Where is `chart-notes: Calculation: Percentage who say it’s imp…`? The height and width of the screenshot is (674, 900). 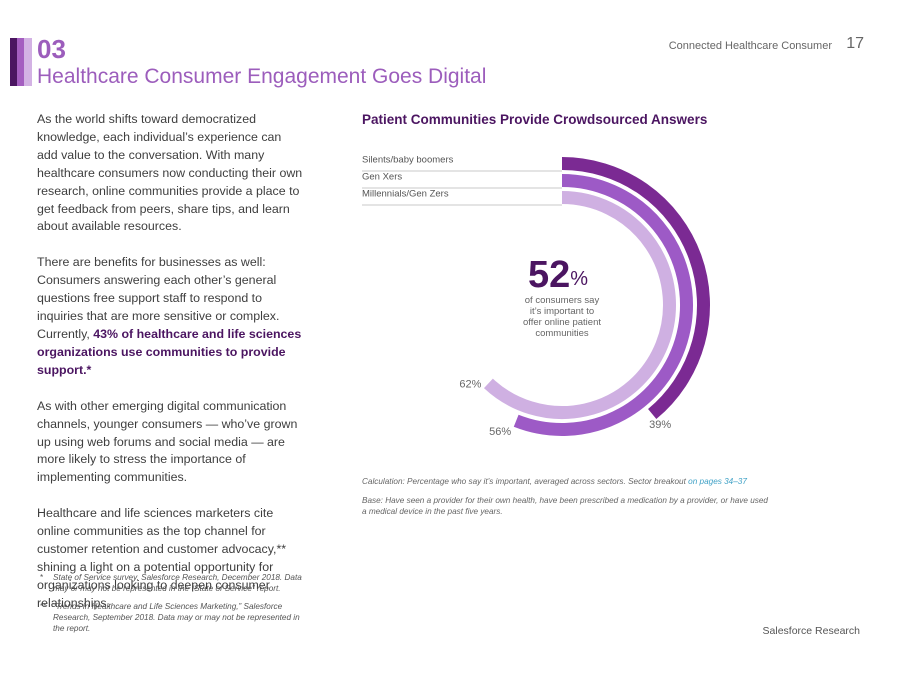
chart-notes: Calculation: Percentage who say it’s imp… is located at coordinates (567, 500).